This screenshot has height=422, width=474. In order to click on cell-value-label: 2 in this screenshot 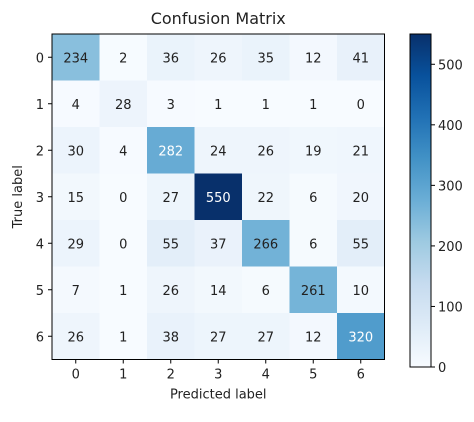, I will do `click(123, 58)`.